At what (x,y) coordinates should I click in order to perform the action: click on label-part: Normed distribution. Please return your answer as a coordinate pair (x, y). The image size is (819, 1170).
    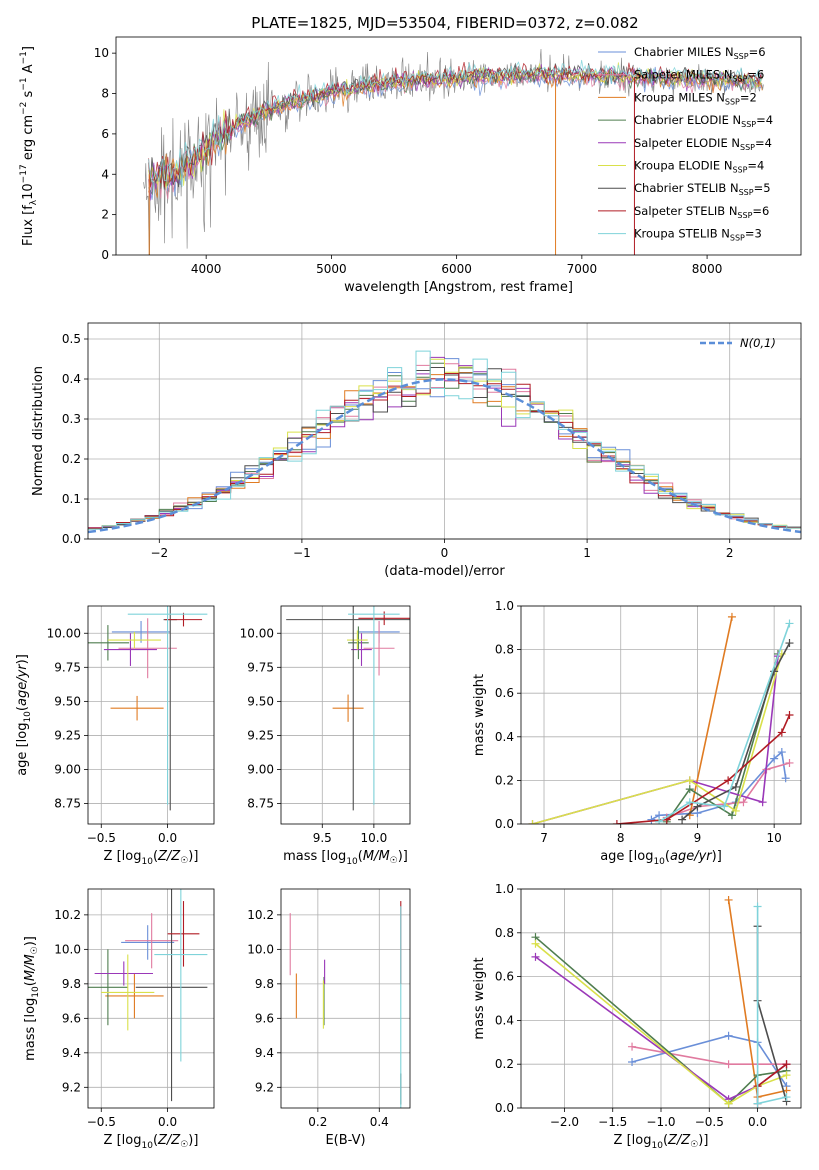
    Looking at the image, I should click on (38, 431).